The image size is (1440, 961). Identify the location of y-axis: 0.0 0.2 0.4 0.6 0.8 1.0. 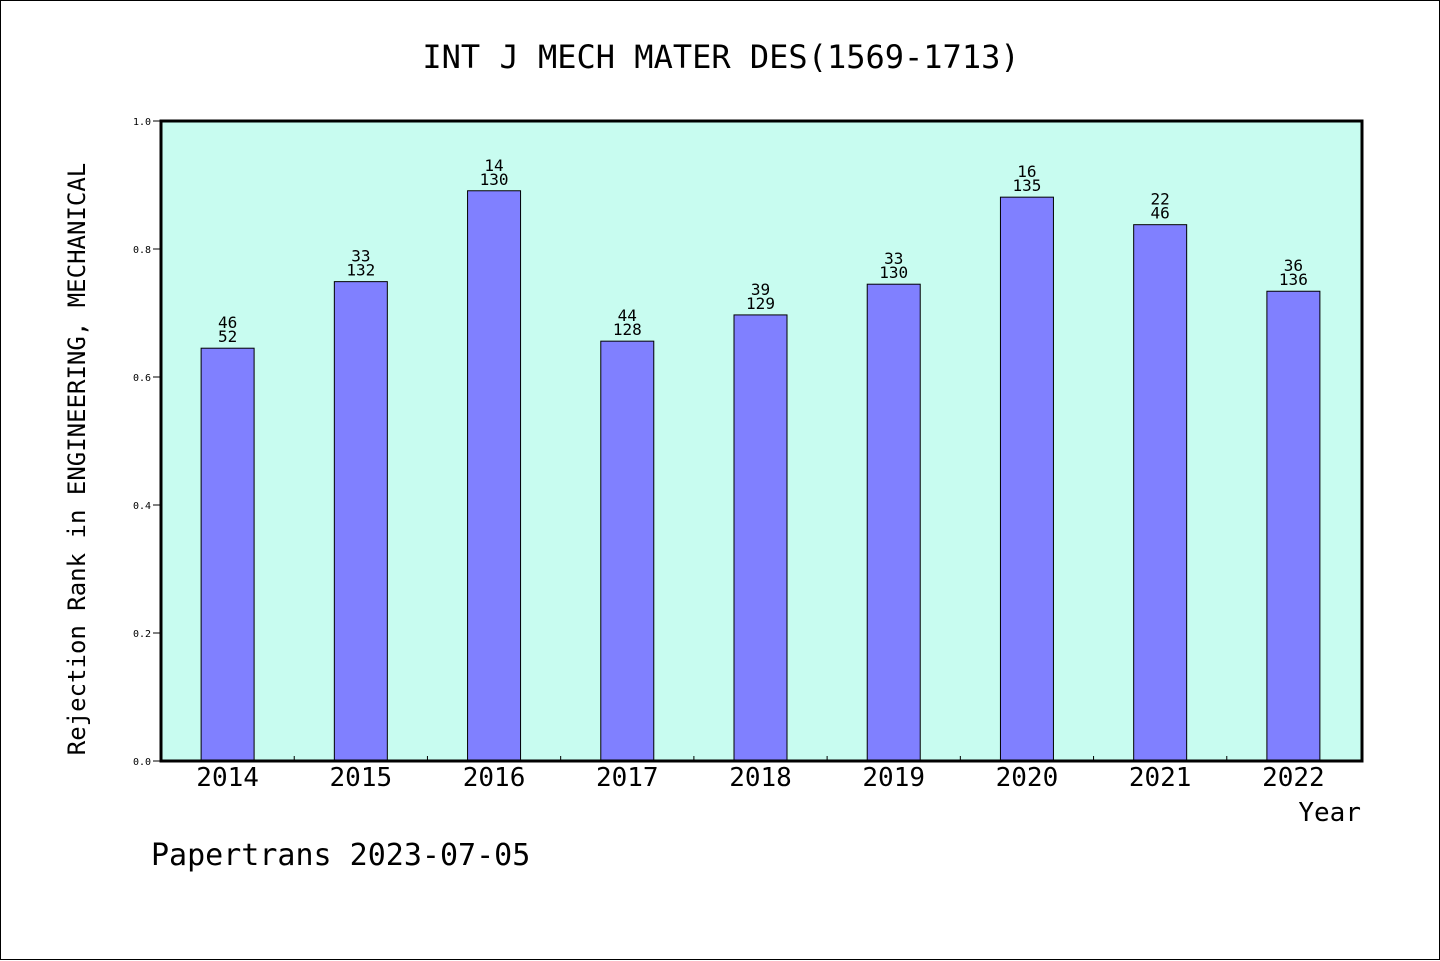
(147, 442).